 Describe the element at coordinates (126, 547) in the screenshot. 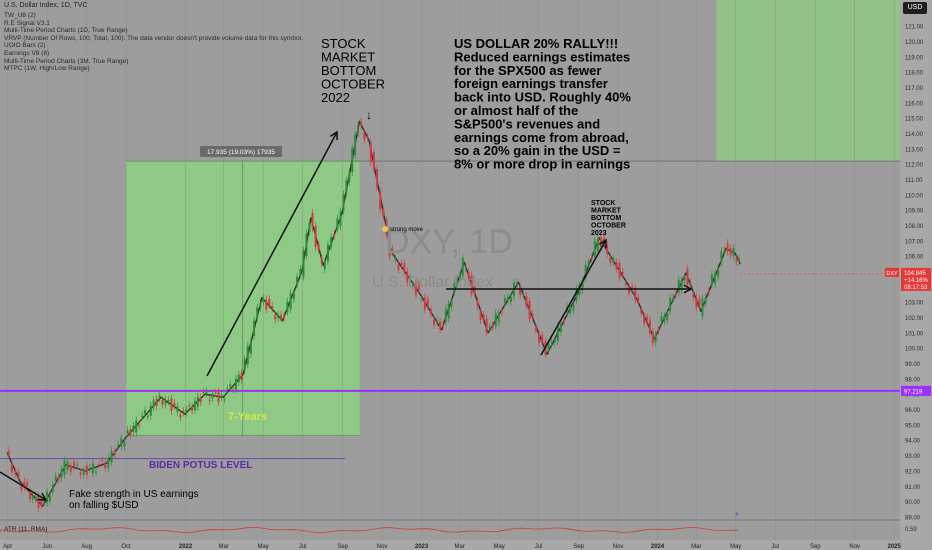

I see `x-tick-label: Oct` at that location.